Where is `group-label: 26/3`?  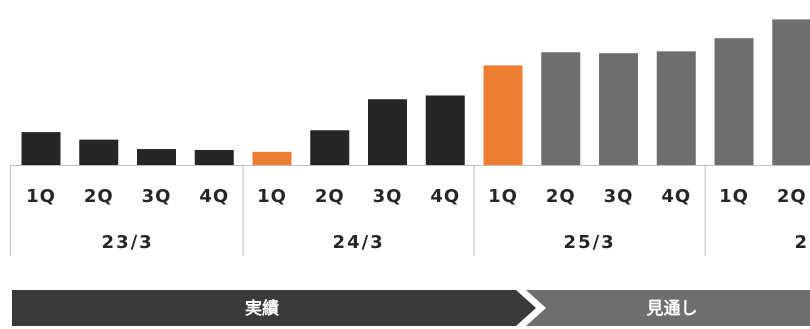
group-label: 26/3 is located at coordinates (802, 242).